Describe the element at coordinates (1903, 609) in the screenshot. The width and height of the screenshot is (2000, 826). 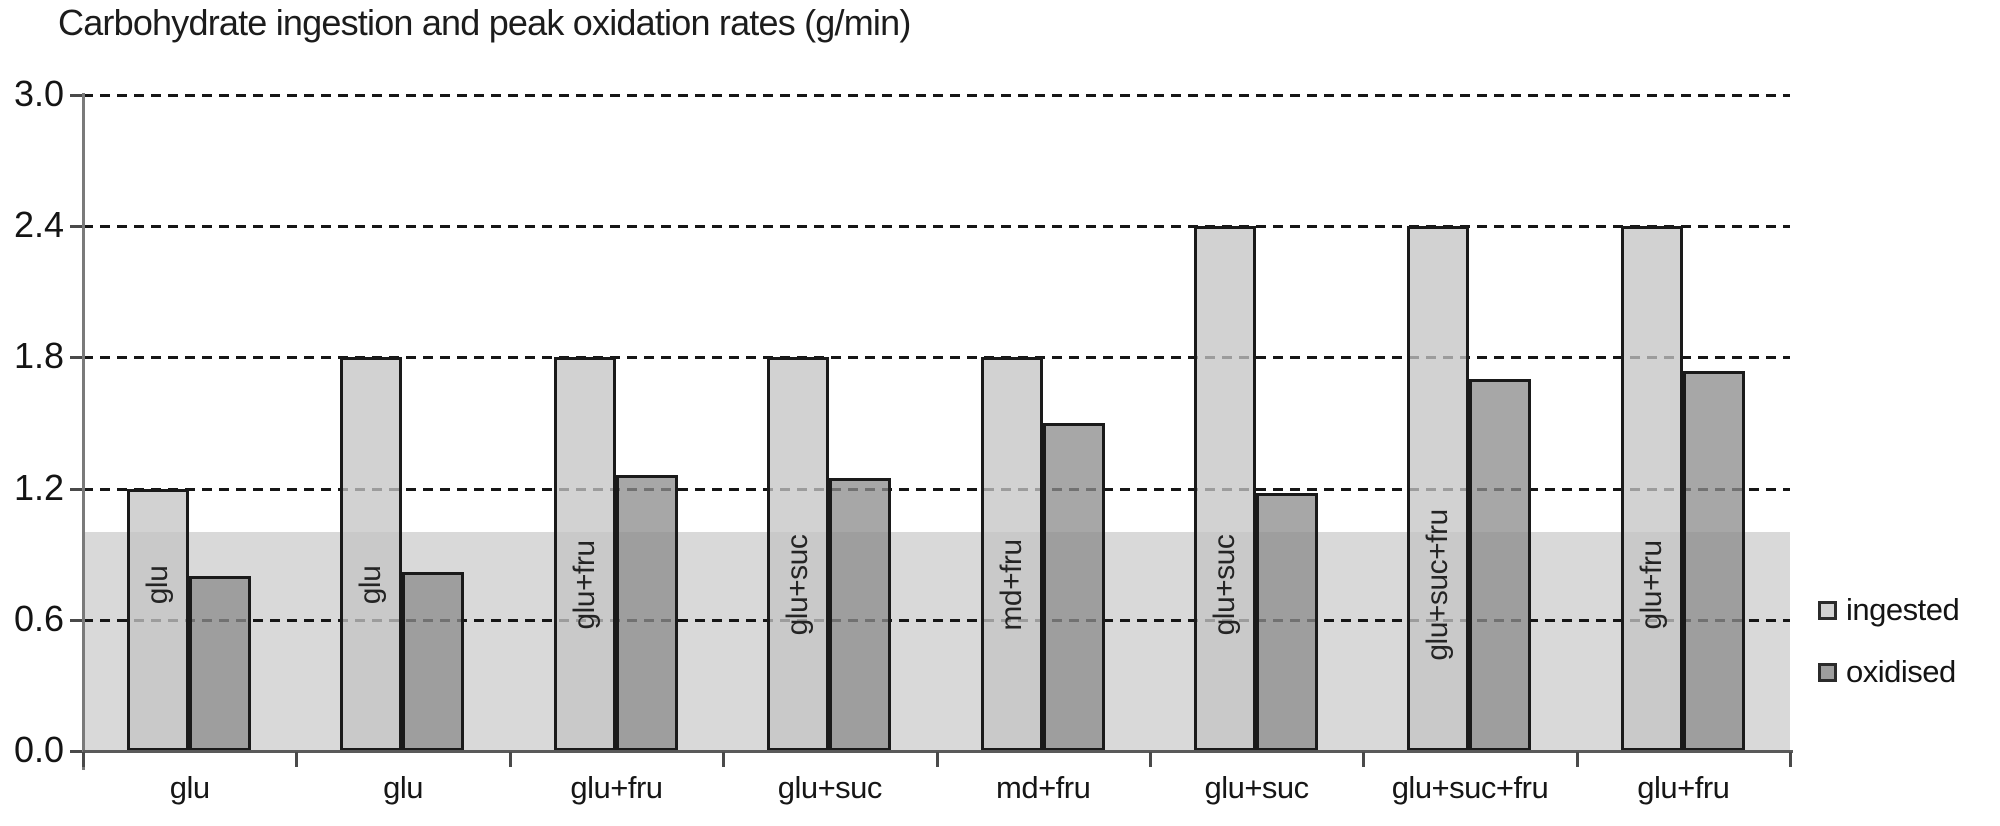
I see `legend-label-ingested: ingested` at that location.